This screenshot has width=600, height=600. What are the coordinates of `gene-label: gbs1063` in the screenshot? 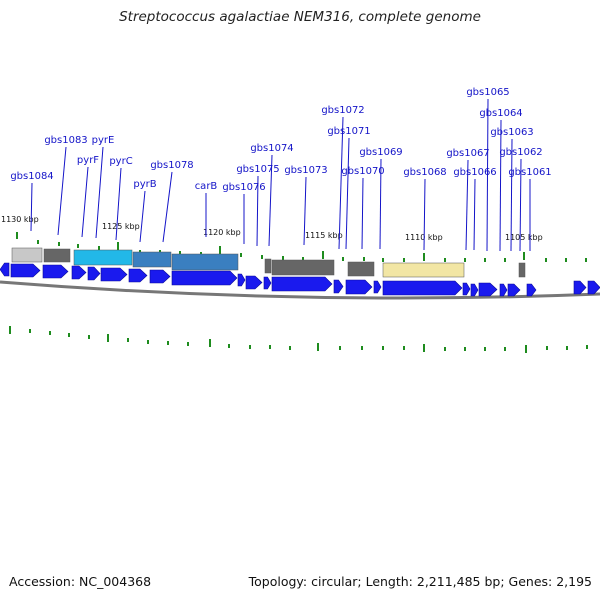 It's located at (511, 132).